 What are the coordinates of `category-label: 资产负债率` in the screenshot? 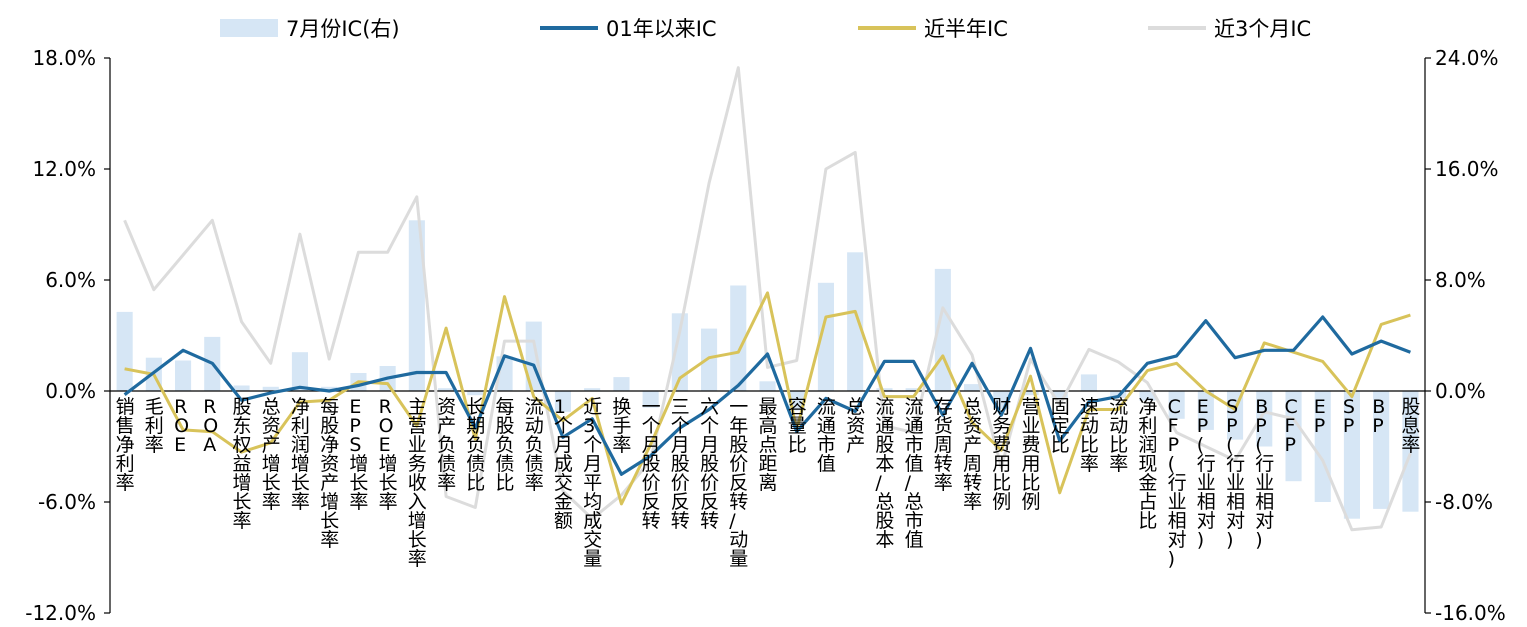 It's located at (446, 445).